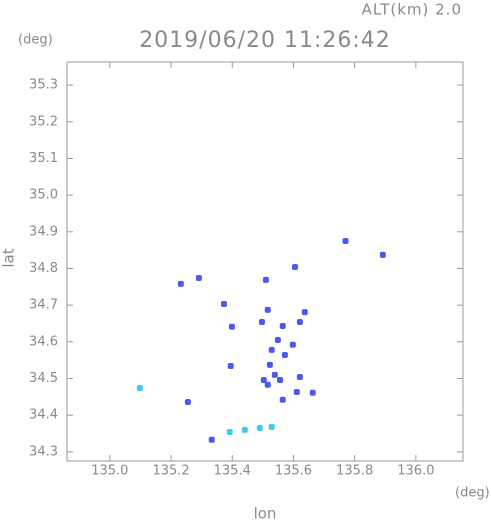 Image resolution: width=491 pixels, height=521 pixels. What do you see at coordinates (265, 40) in the screenshot?
I see `chart-title: 2019/06/20 11:26:42` at bounding box center [265, 40].